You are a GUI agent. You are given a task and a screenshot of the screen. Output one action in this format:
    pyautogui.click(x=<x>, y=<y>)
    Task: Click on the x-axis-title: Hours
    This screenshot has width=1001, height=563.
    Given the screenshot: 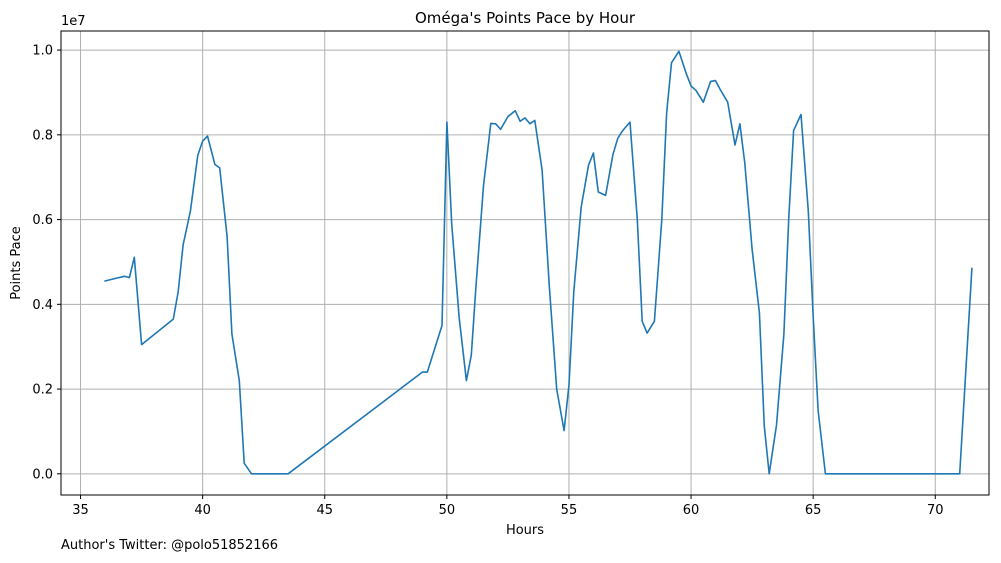 What is the action you would take?
    pyautogui.click(x=525, y=530)
    